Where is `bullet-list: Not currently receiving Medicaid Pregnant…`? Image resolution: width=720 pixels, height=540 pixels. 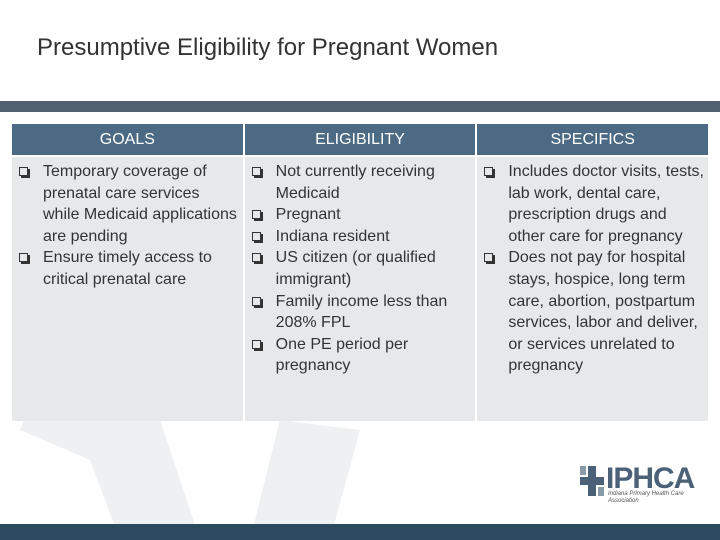
bullet-list: Not currently receiving Medicaid Pregnant… is located at coordinates (359, 269).